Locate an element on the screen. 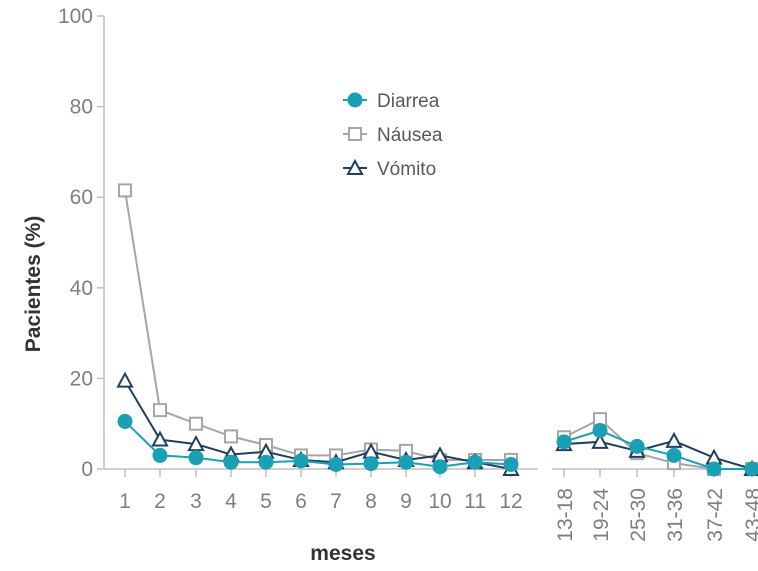  x-tick-label: 43-48 is located at coordinates (750, 515).